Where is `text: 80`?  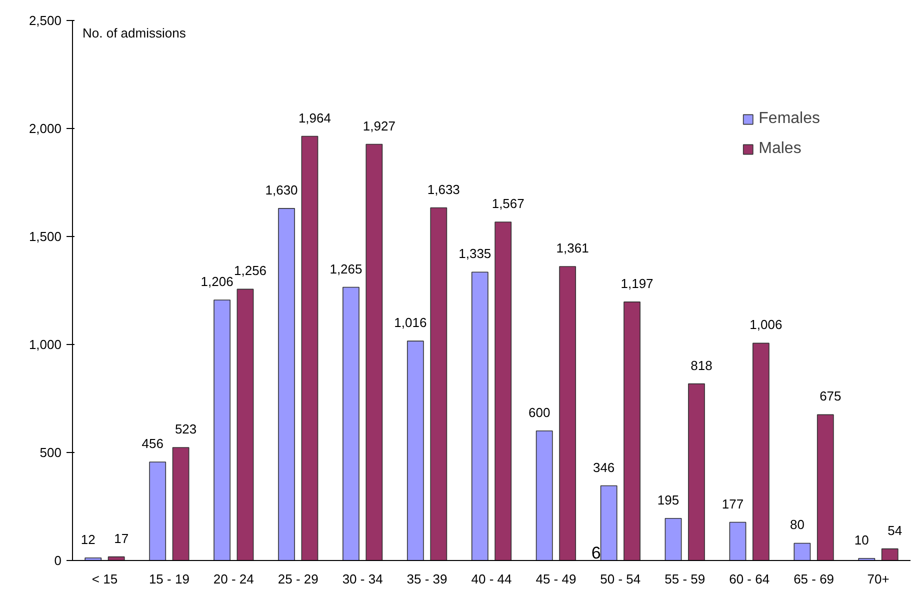
text: 80 is located at coordinates (797, 524).